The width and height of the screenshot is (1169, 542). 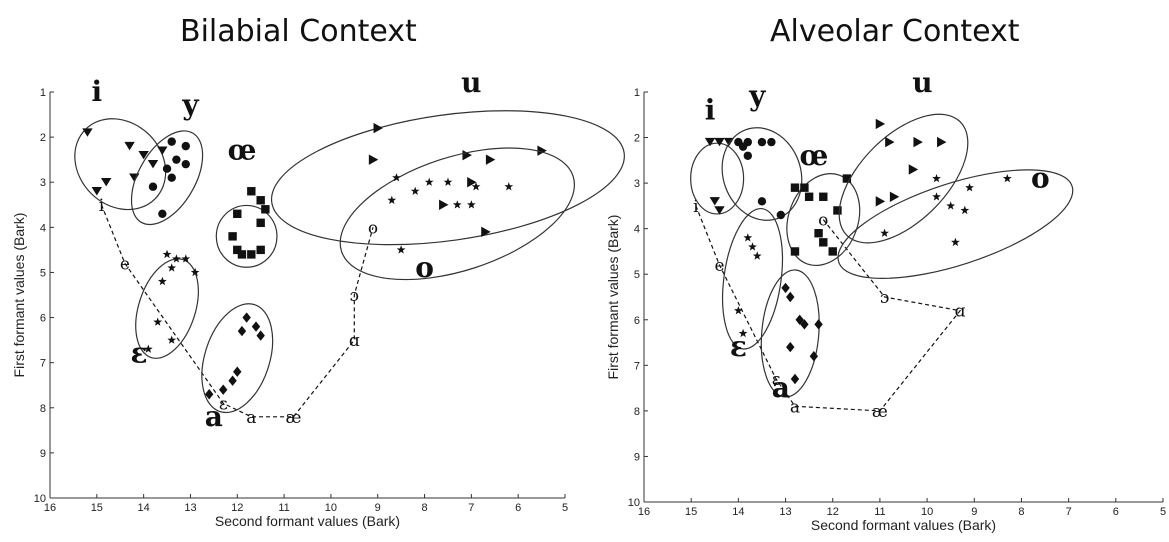 What do you see at coordinates (781, 387) in the screenshot?
I see `cluster-label-a: a` at bounding box center [781, 387].